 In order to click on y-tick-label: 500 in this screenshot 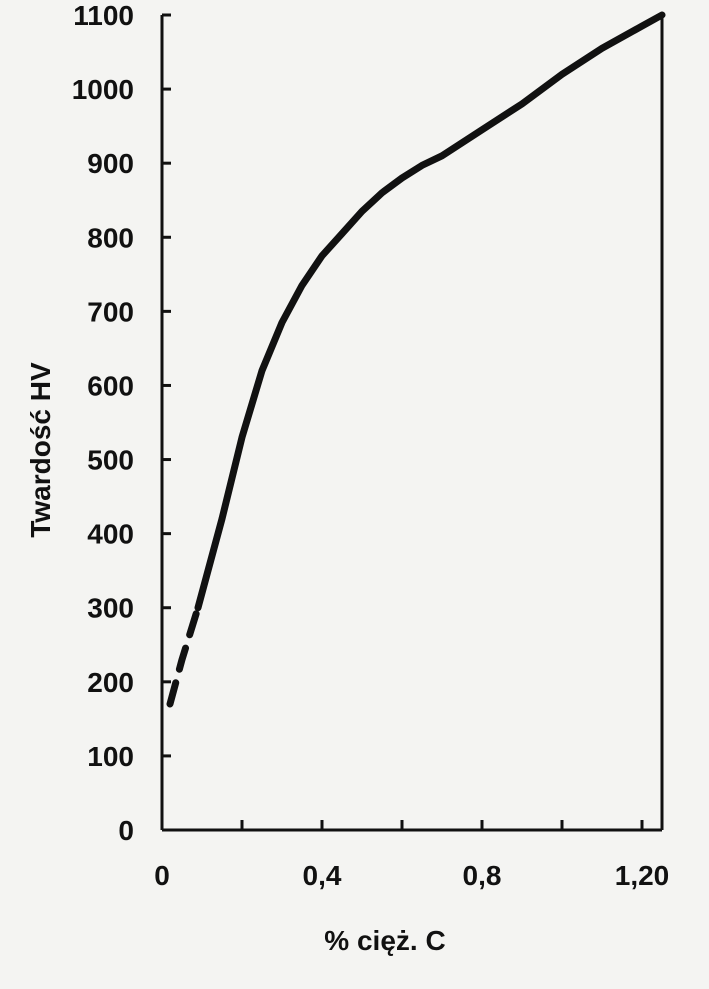, I will do `click(110, 460)`.